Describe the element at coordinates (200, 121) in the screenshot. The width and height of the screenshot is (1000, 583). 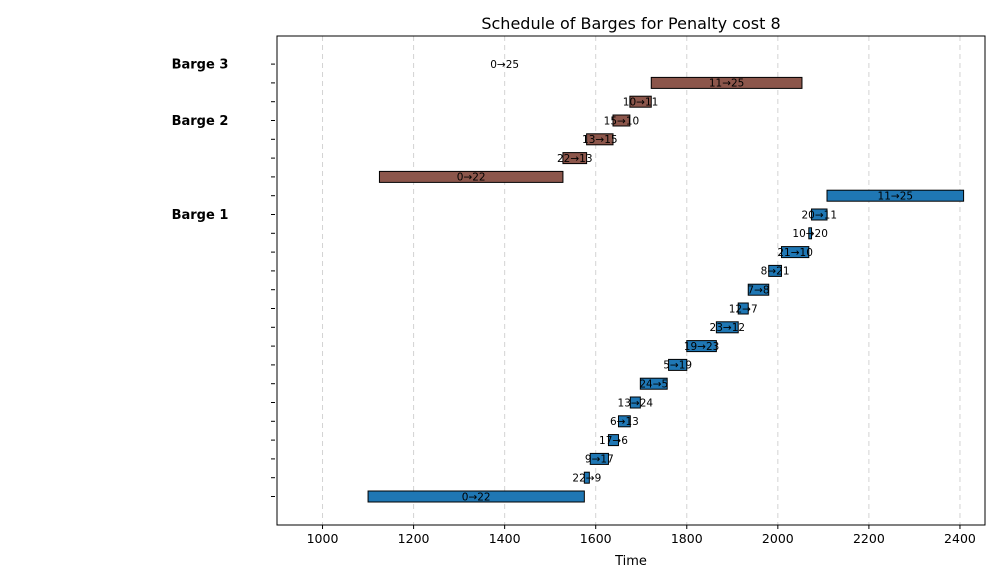
I see `barge-group-label: Barge 2` at that location.